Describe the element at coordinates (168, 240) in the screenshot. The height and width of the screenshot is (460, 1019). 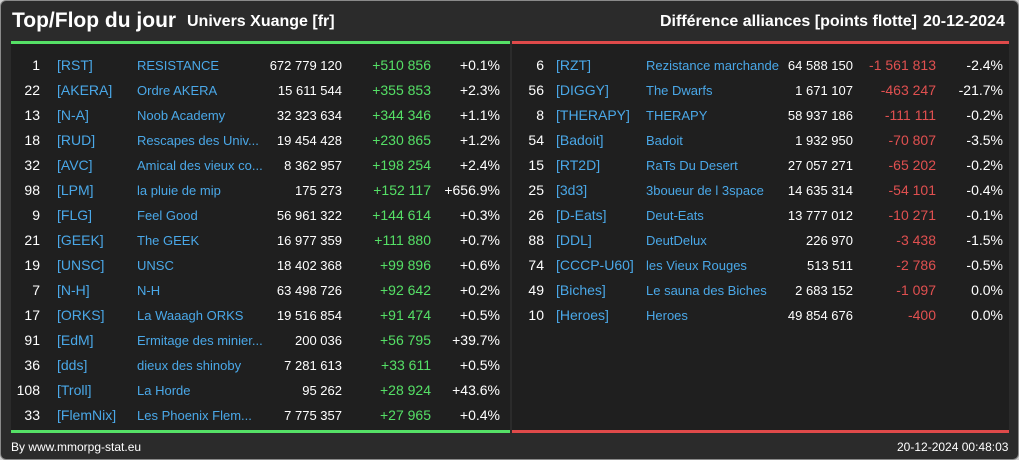
I see `alliance-name-link: The GEEK` at that location.